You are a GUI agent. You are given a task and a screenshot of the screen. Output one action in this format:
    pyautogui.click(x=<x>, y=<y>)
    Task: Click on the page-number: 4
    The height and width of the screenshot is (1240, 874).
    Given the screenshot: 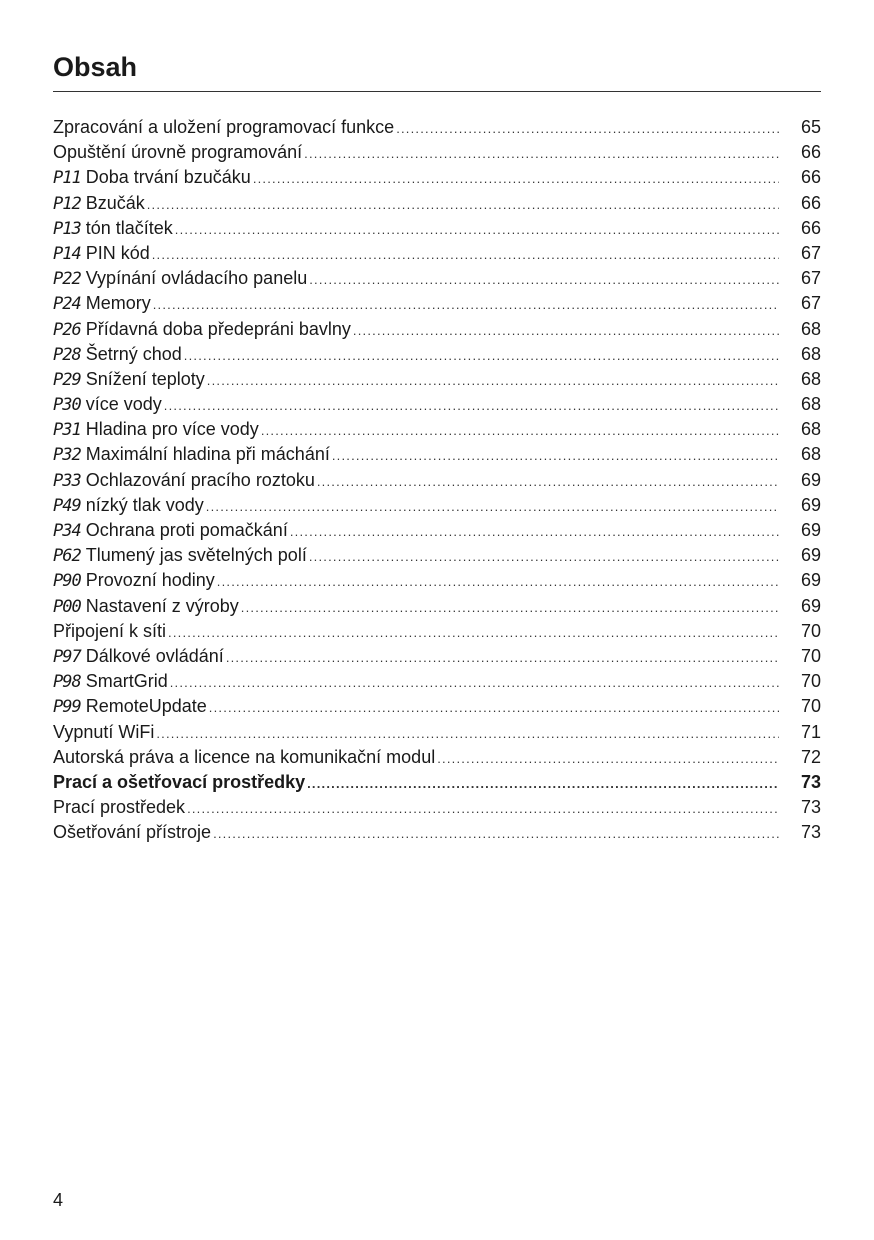 What is the action you would take?
    pyautogui.click(x=58, y=1200)
    